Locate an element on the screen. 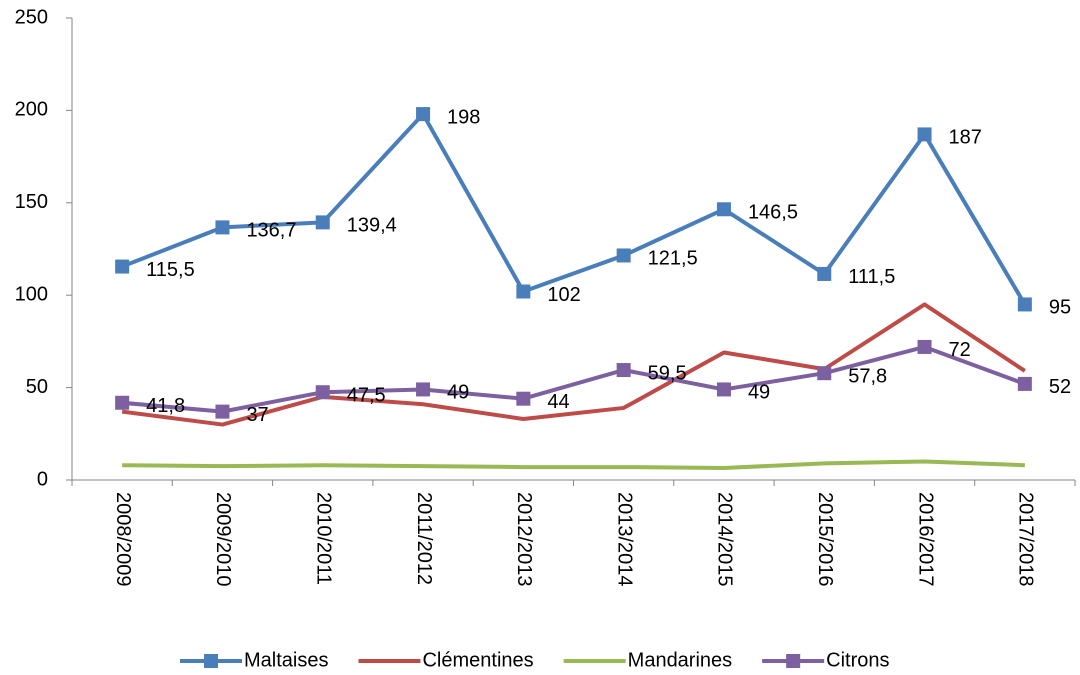 This screenshot has width=1080, height=675. legend-label: Citrons is located at coordinates (857, 660).